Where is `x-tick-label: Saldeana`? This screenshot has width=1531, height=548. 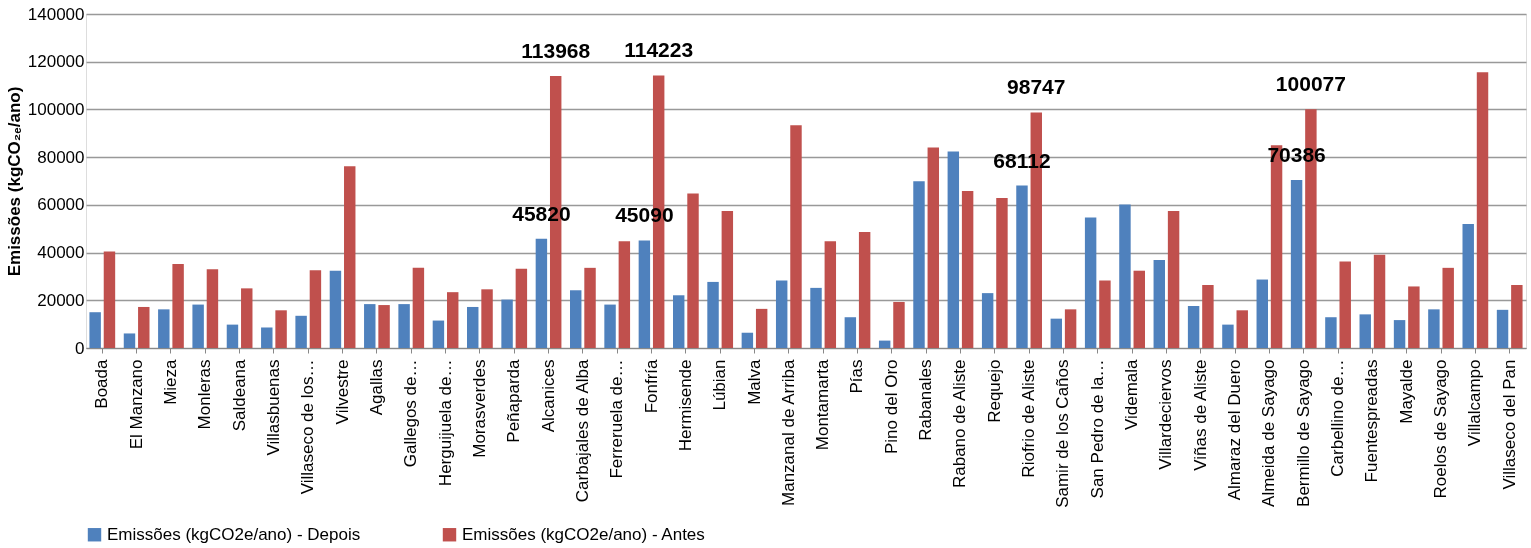
x-tick-label: Saldeana is located at coordinates (239, 395).